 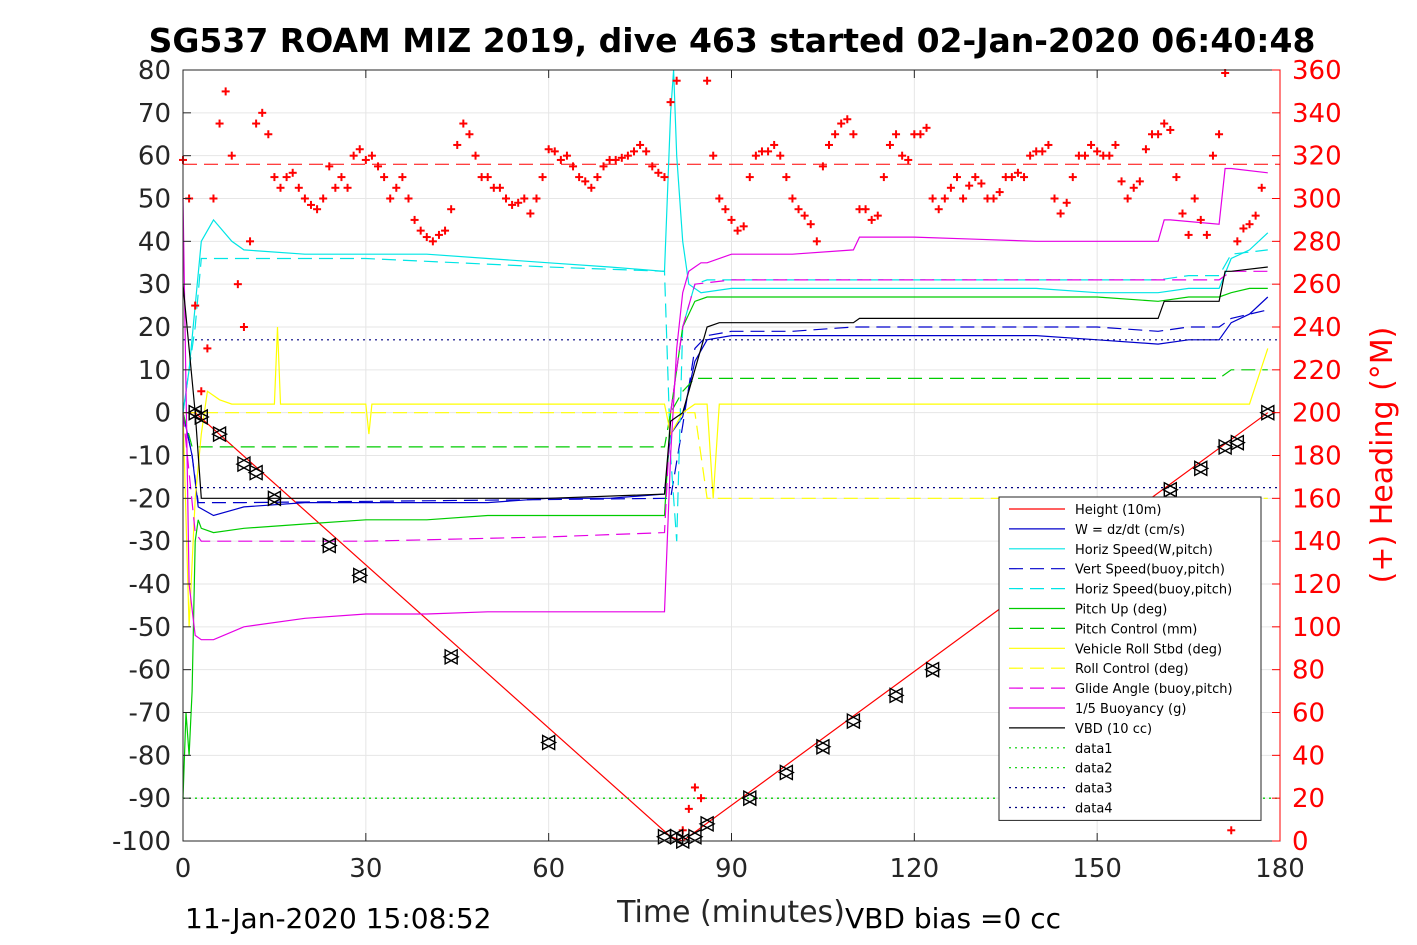 I want to click on y-tick-label-right: 200, so click(x=1317, y=414).